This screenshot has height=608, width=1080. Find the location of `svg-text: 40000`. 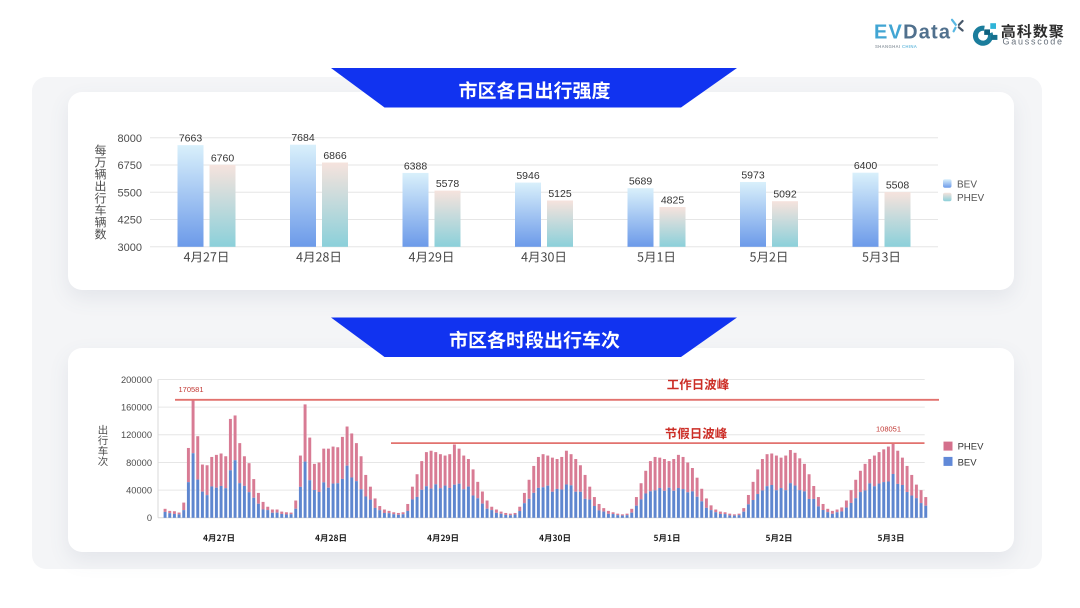

svg-text: 40000 is located at coordinates (139, 490).